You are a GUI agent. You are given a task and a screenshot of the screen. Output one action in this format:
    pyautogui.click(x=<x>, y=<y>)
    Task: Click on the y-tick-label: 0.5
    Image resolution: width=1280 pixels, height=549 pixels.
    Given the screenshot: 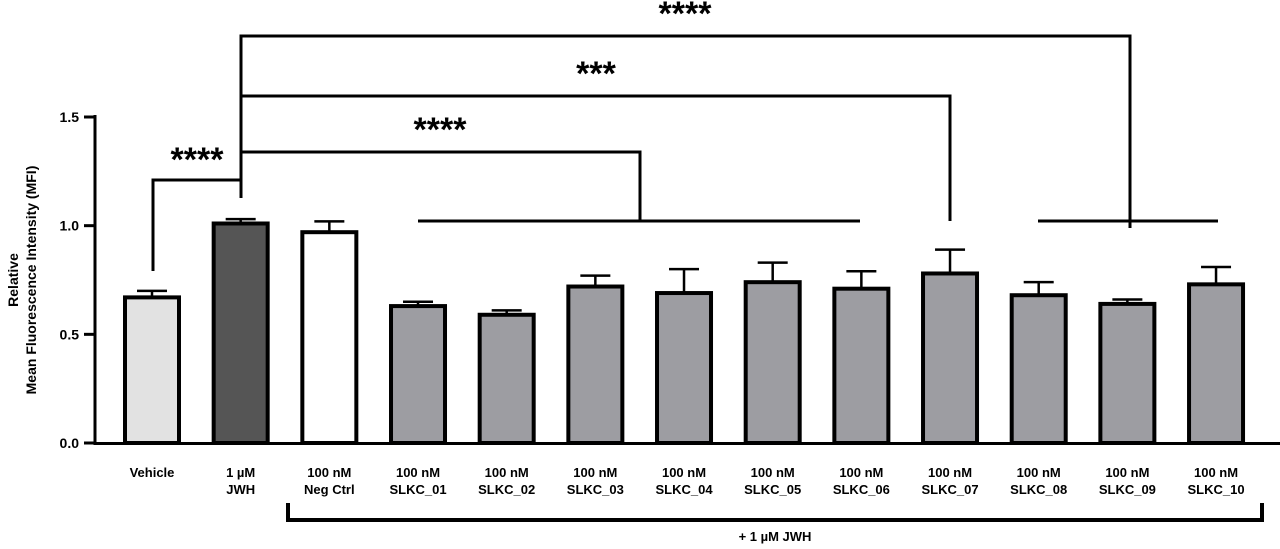 What is the action you would take?
    pyautogui.click(x=70, y=334)
    